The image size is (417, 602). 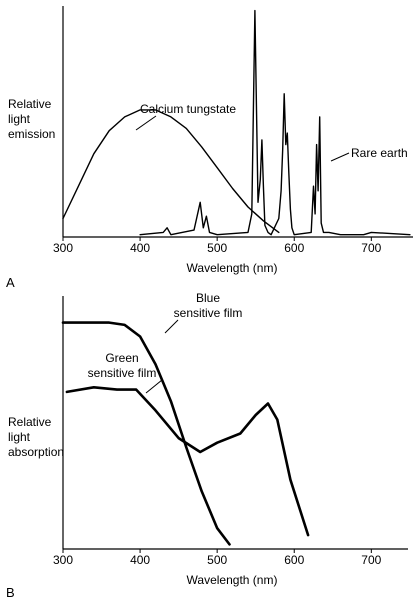 What do you see at coordinates (294, 248) in the screenshot?
I see `panel-a-tick-label-600: 600` at bounding box center [294, 248].